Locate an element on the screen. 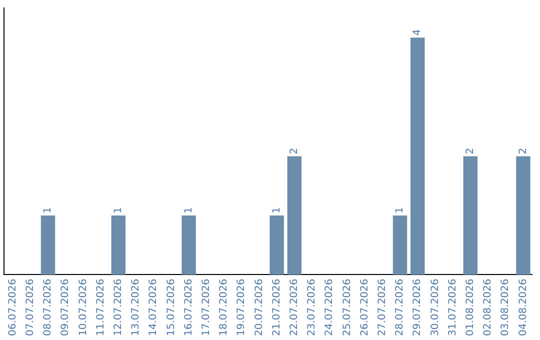 The height and width of the screenshot is (340, 540). x-tick-label: 12.07.2026 is located at coordinates (118, 307).